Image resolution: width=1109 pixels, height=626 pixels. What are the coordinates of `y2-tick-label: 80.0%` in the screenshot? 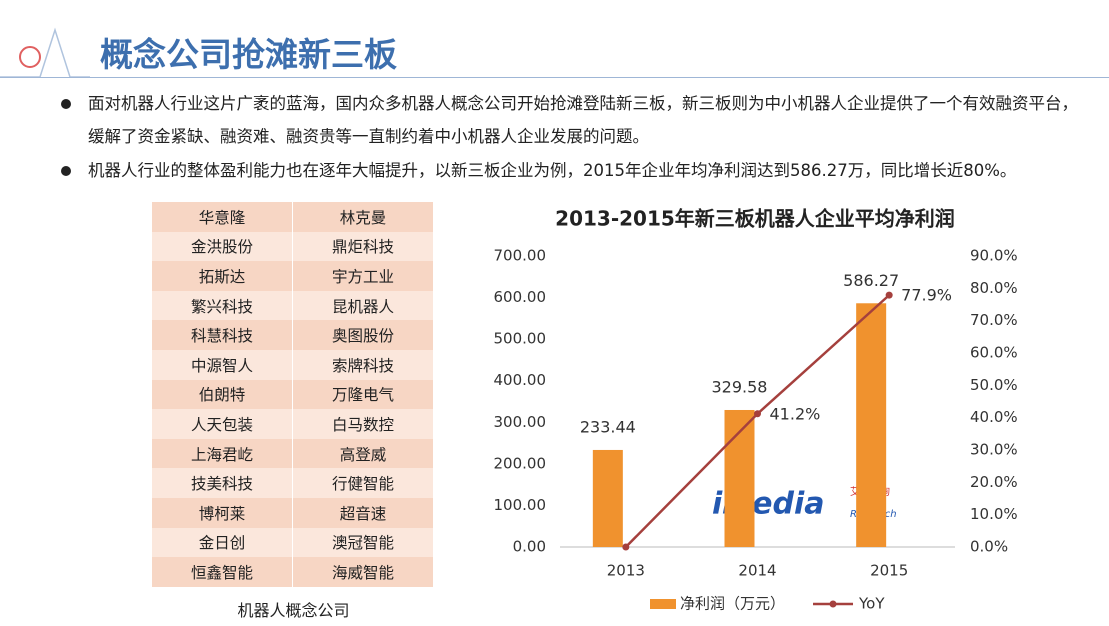 It's located at (994, 288).